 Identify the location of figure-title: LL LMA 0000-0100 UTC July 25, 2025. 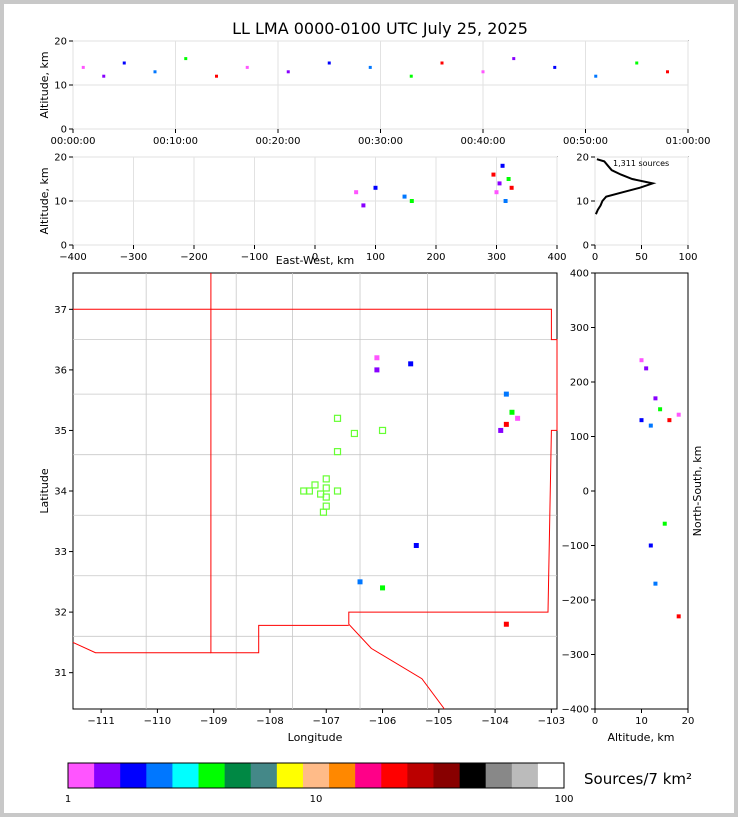
(380, 28).